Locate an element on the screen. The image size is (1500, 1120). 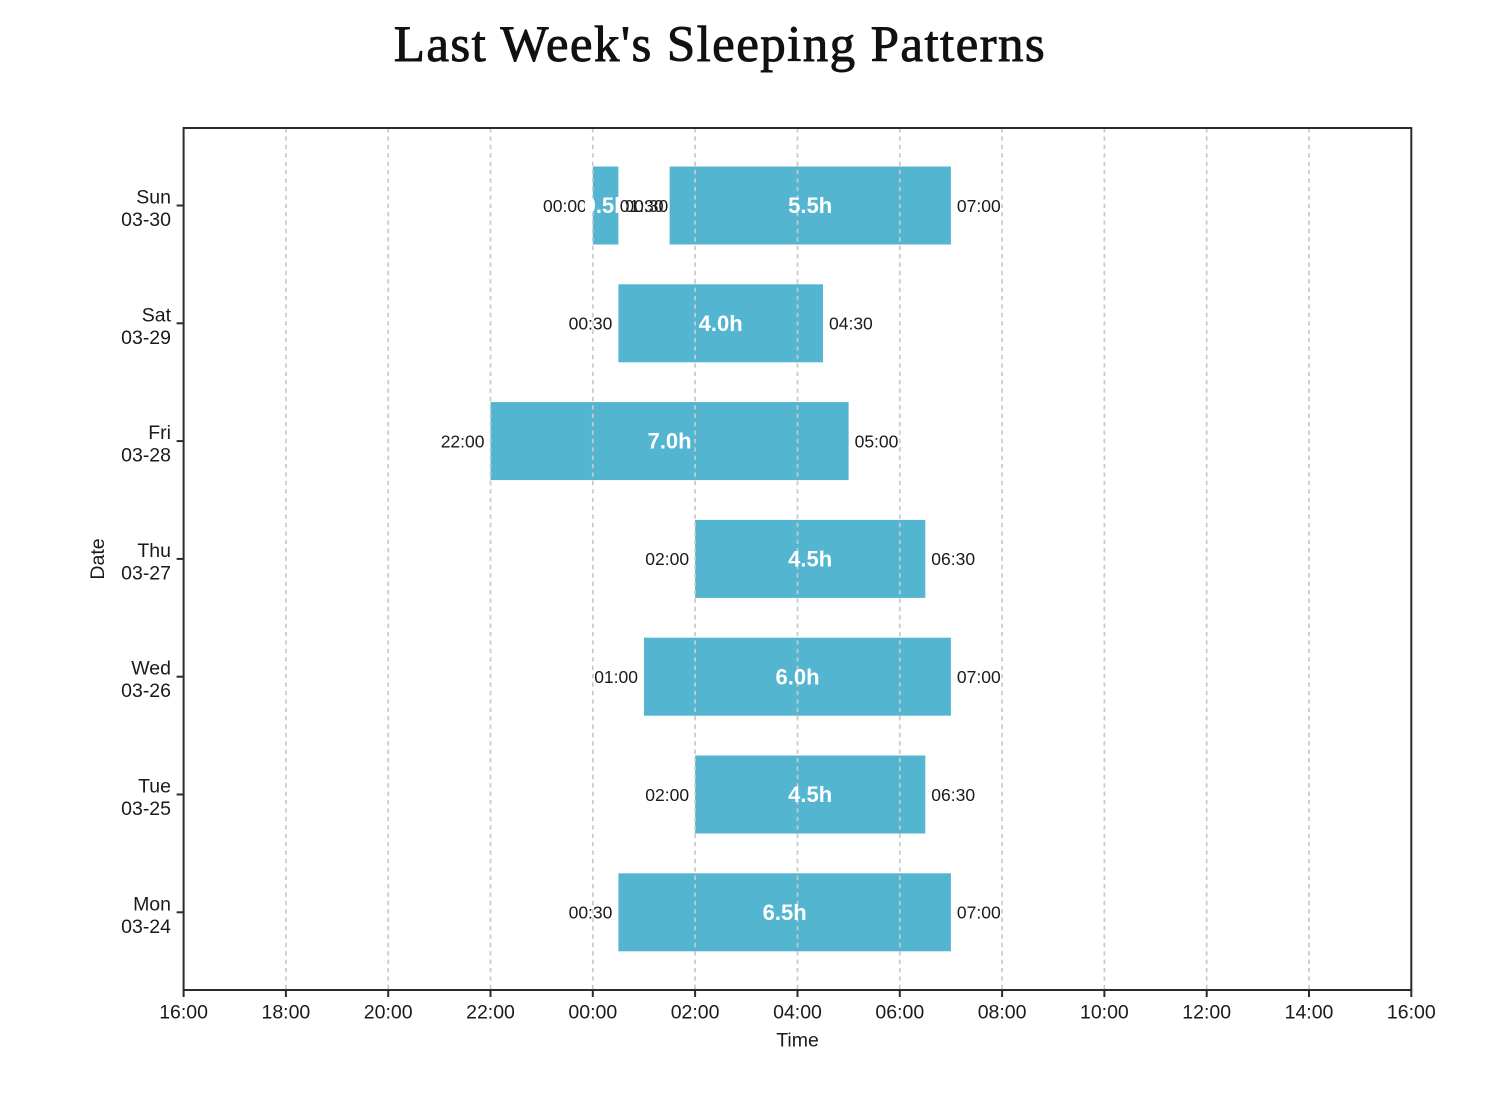
svg-text: 08:00 is located at coordinates (1002, 1013).